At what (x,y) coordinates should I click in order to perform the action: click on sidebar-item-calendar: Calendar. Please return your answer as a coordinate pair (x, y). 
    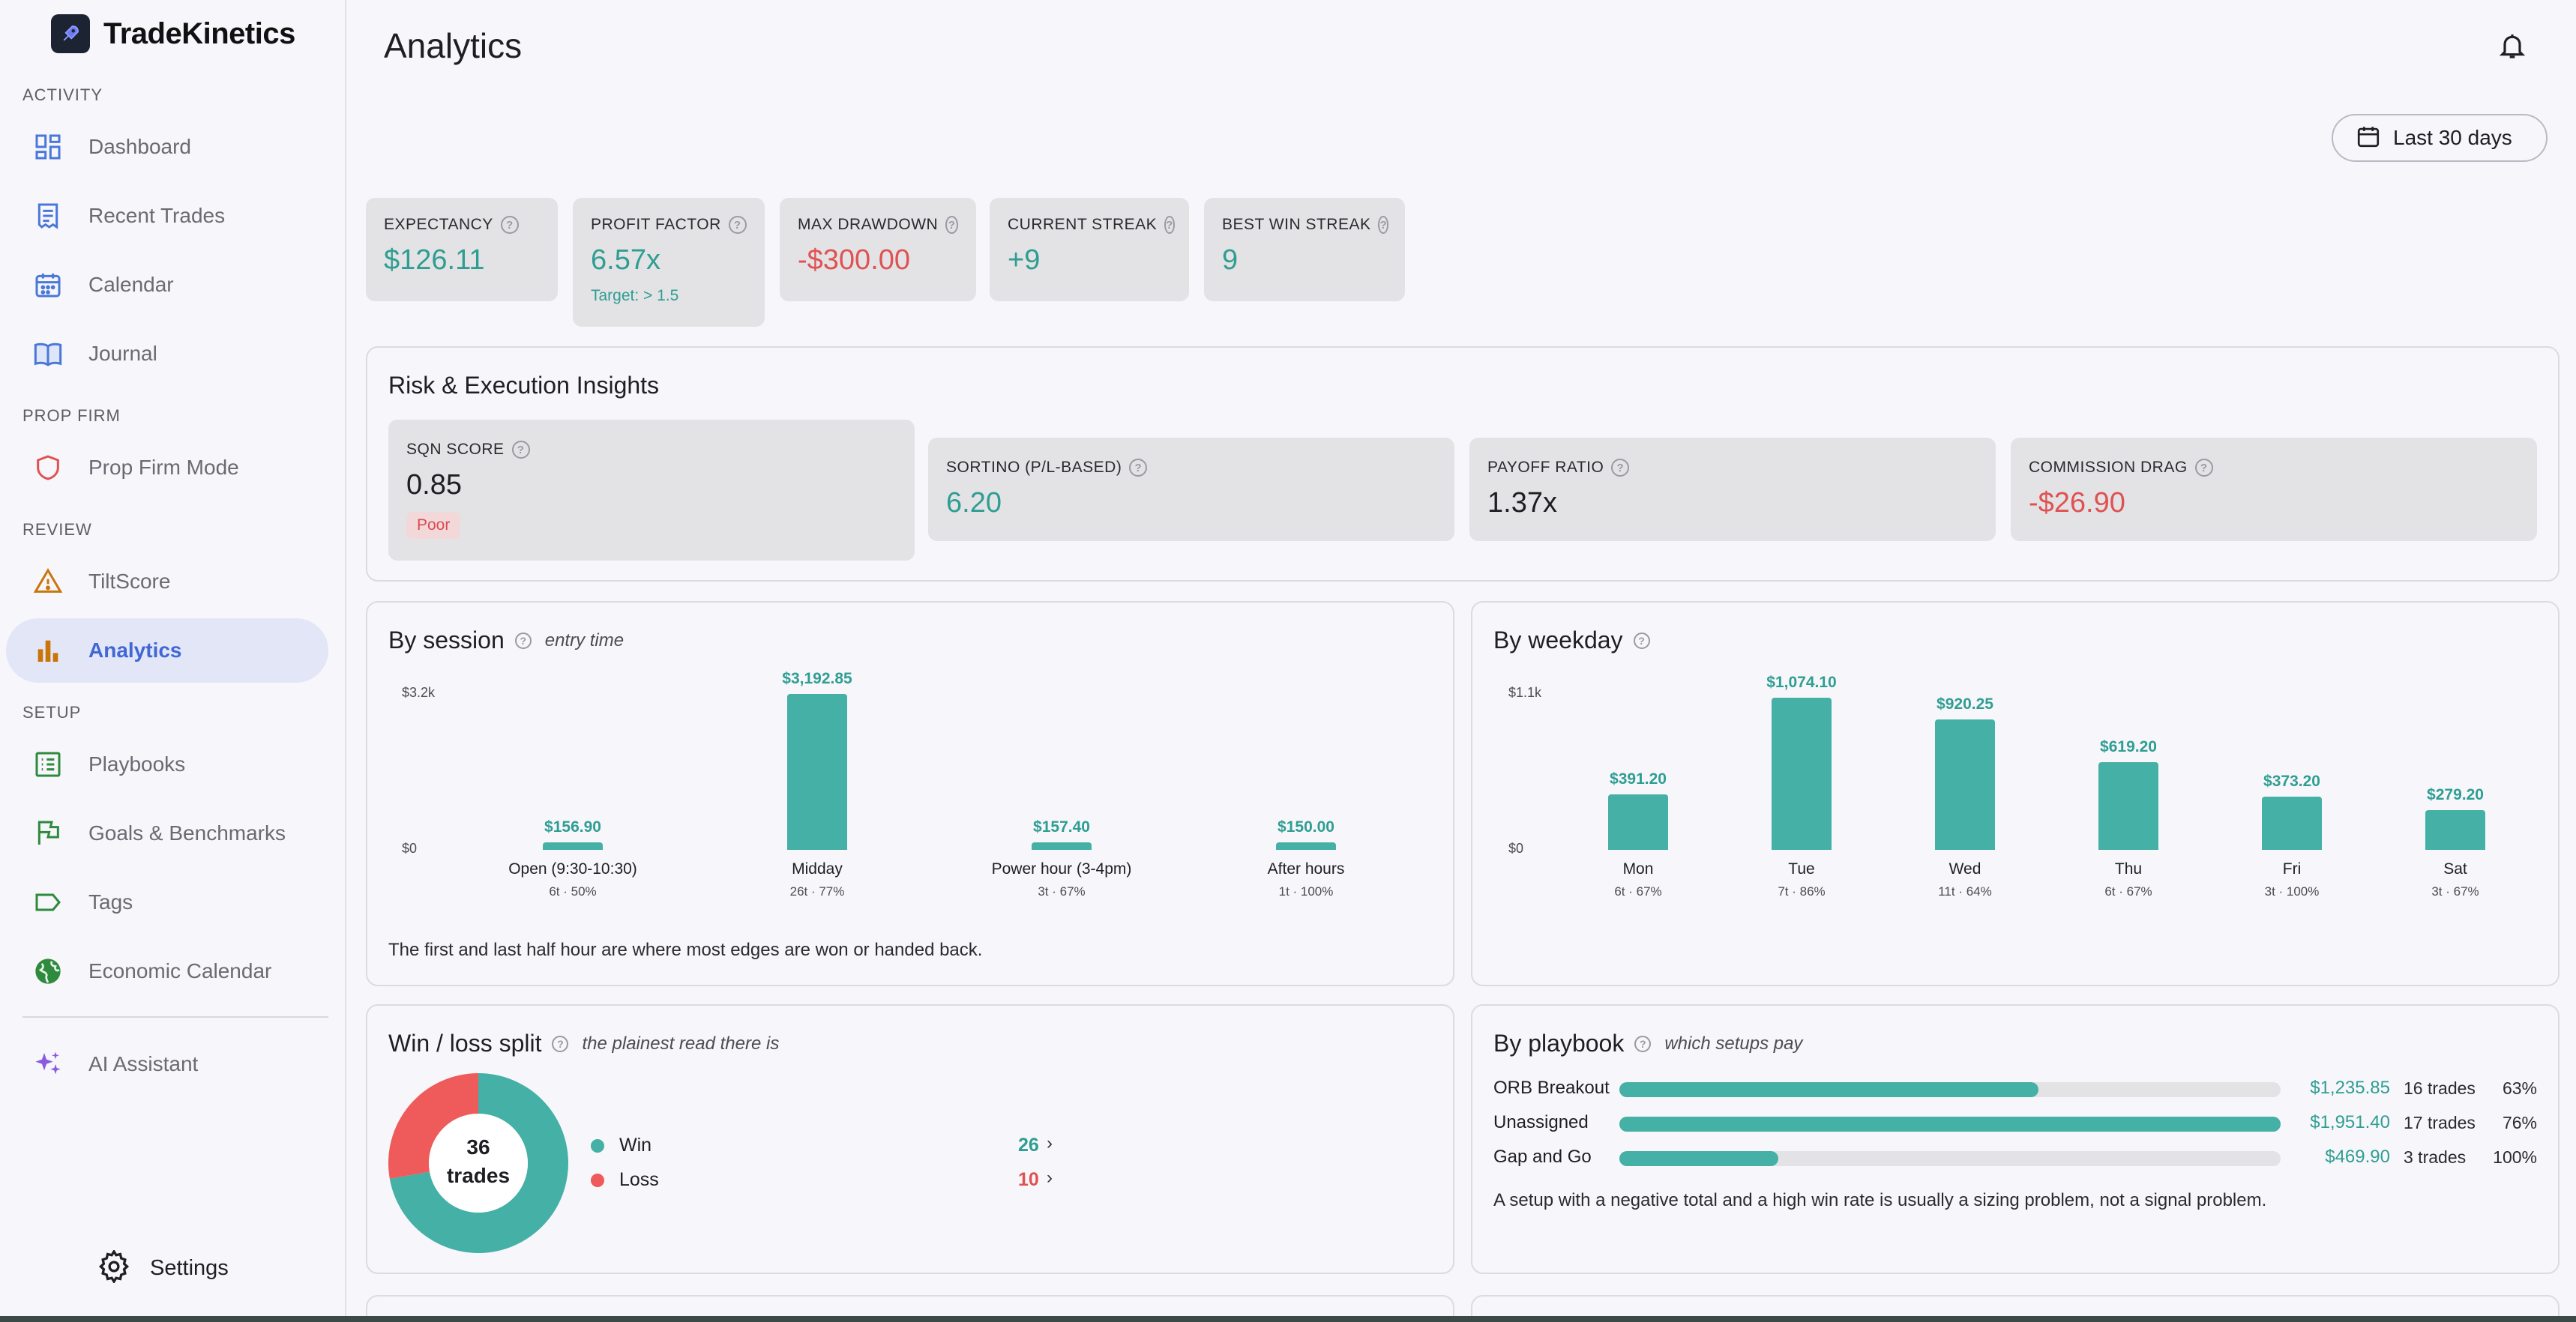
    Looking at the image, I should click on (167, 285).